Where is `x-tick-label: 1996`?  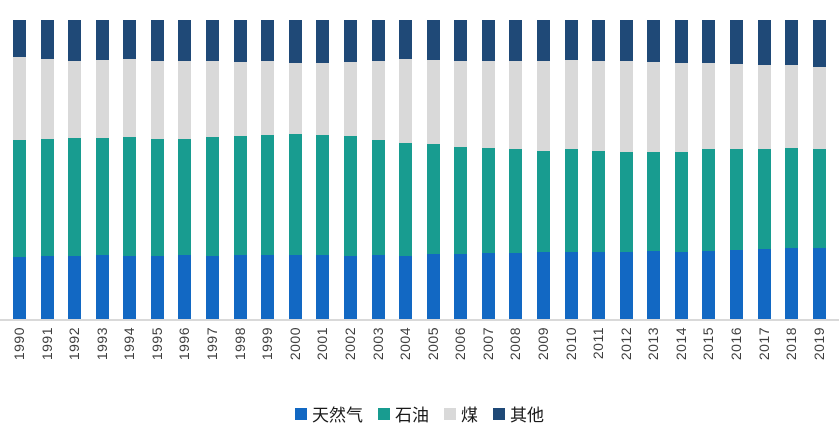 x-tick-label: 1996 is located at coordinates (184, 344).